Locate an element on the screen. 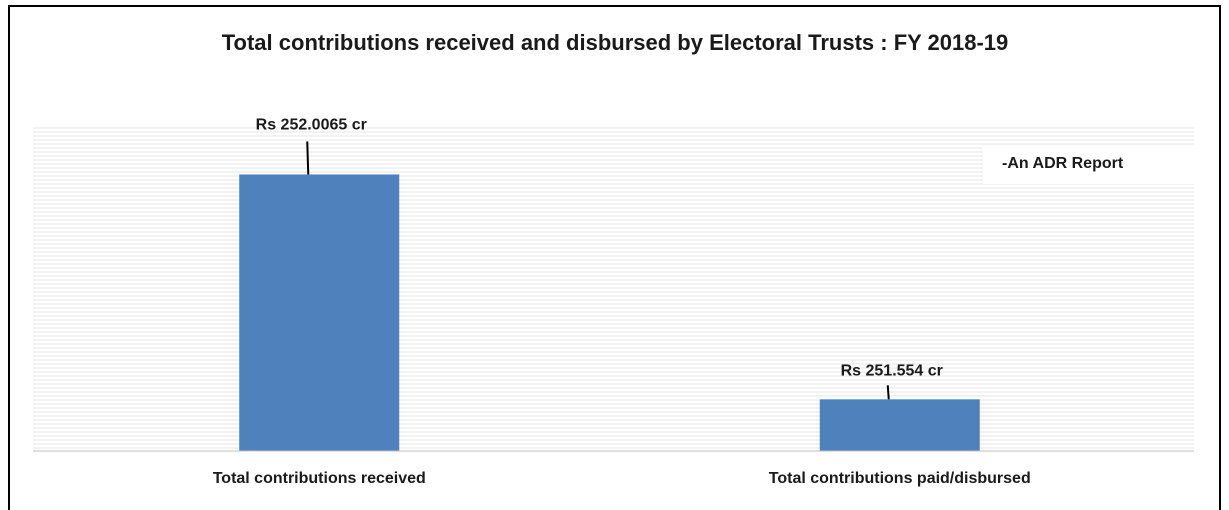 The width and height of the screenshot is (1229, 510). category-label: Total contributions paid/disbursed is located at coordinates (900, 478).